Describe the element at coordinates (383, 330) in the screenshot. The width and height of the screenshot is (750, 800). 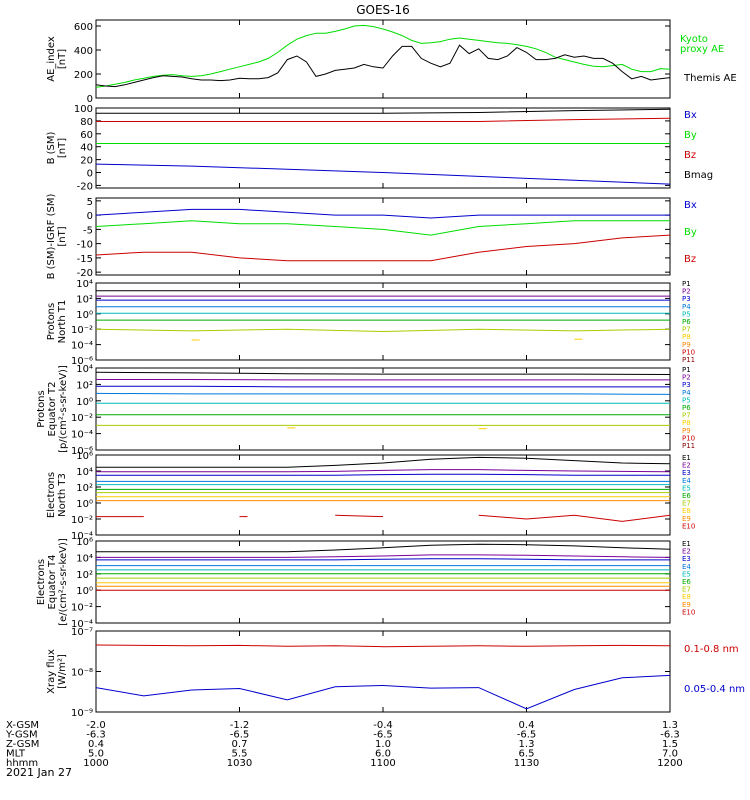
I see `series-line-p7` at that location.